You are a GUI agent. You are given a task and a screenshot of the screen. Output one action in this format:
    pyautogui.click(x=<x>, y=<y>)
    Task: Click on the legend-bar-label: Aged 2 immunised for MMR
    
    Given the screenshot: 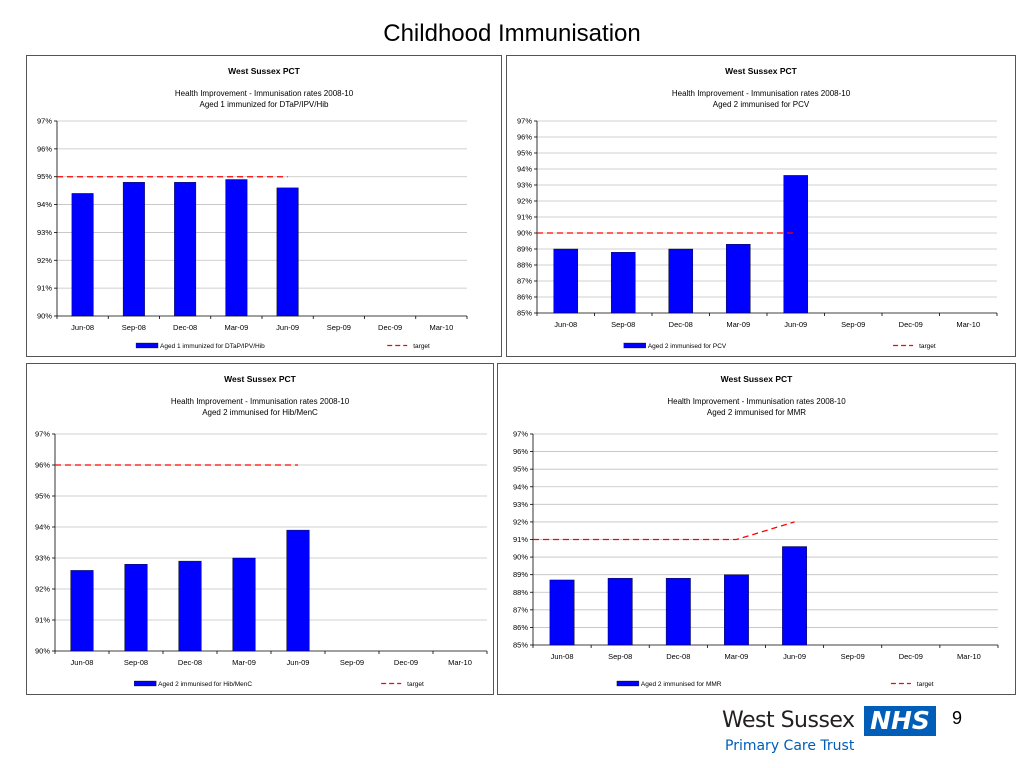 What is the action you would take?
    pyautogui.click(x=681, y=684)
    